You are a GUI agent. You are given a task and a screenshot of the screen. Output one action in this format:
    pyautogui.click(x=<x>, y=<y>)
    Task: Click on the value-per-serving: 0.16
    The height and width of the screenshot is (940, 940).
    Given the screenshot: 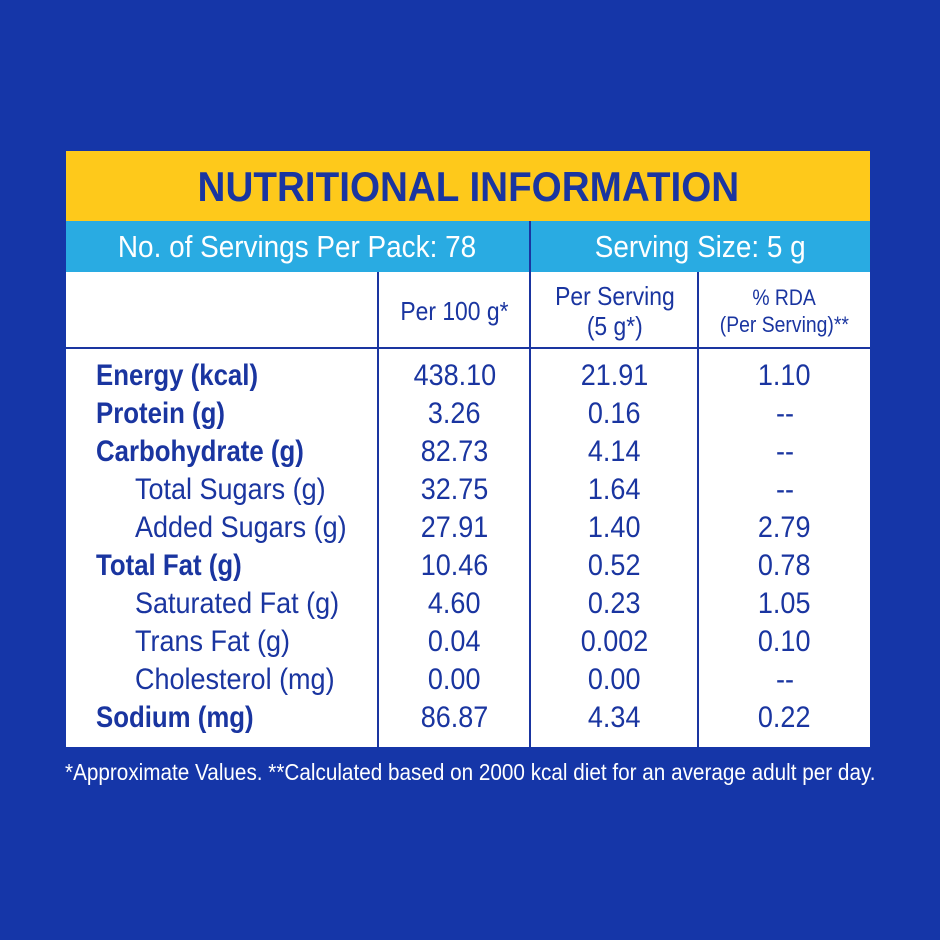 What is the action you would take?
    pyautogui.click(x=614, y=413)
    